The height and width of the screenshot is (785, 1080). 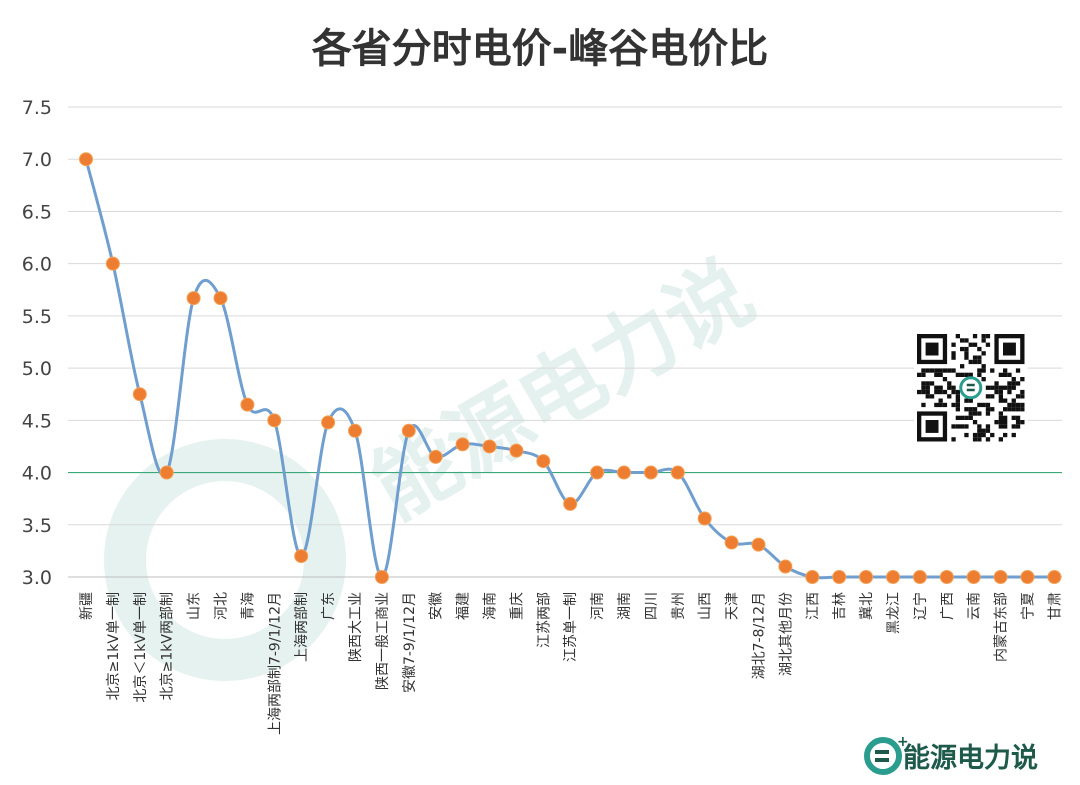 I want to click on chart-title: 各省分时电价-峰谷电价比, so click(x=540, y=49).